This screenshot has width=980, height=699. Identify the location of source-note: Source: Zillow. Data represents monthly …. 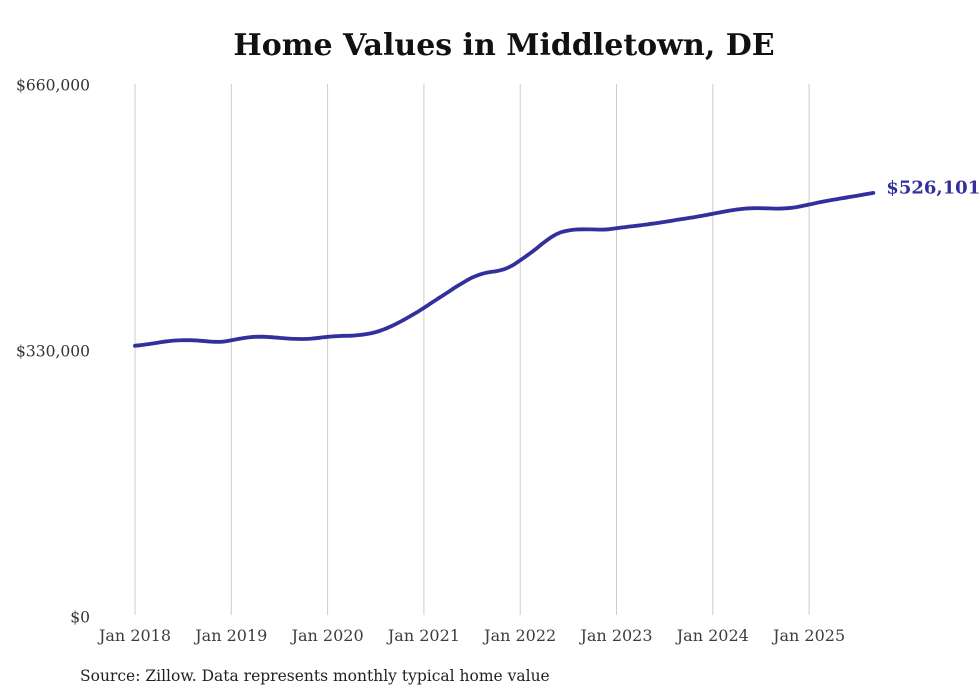
(315, 676).